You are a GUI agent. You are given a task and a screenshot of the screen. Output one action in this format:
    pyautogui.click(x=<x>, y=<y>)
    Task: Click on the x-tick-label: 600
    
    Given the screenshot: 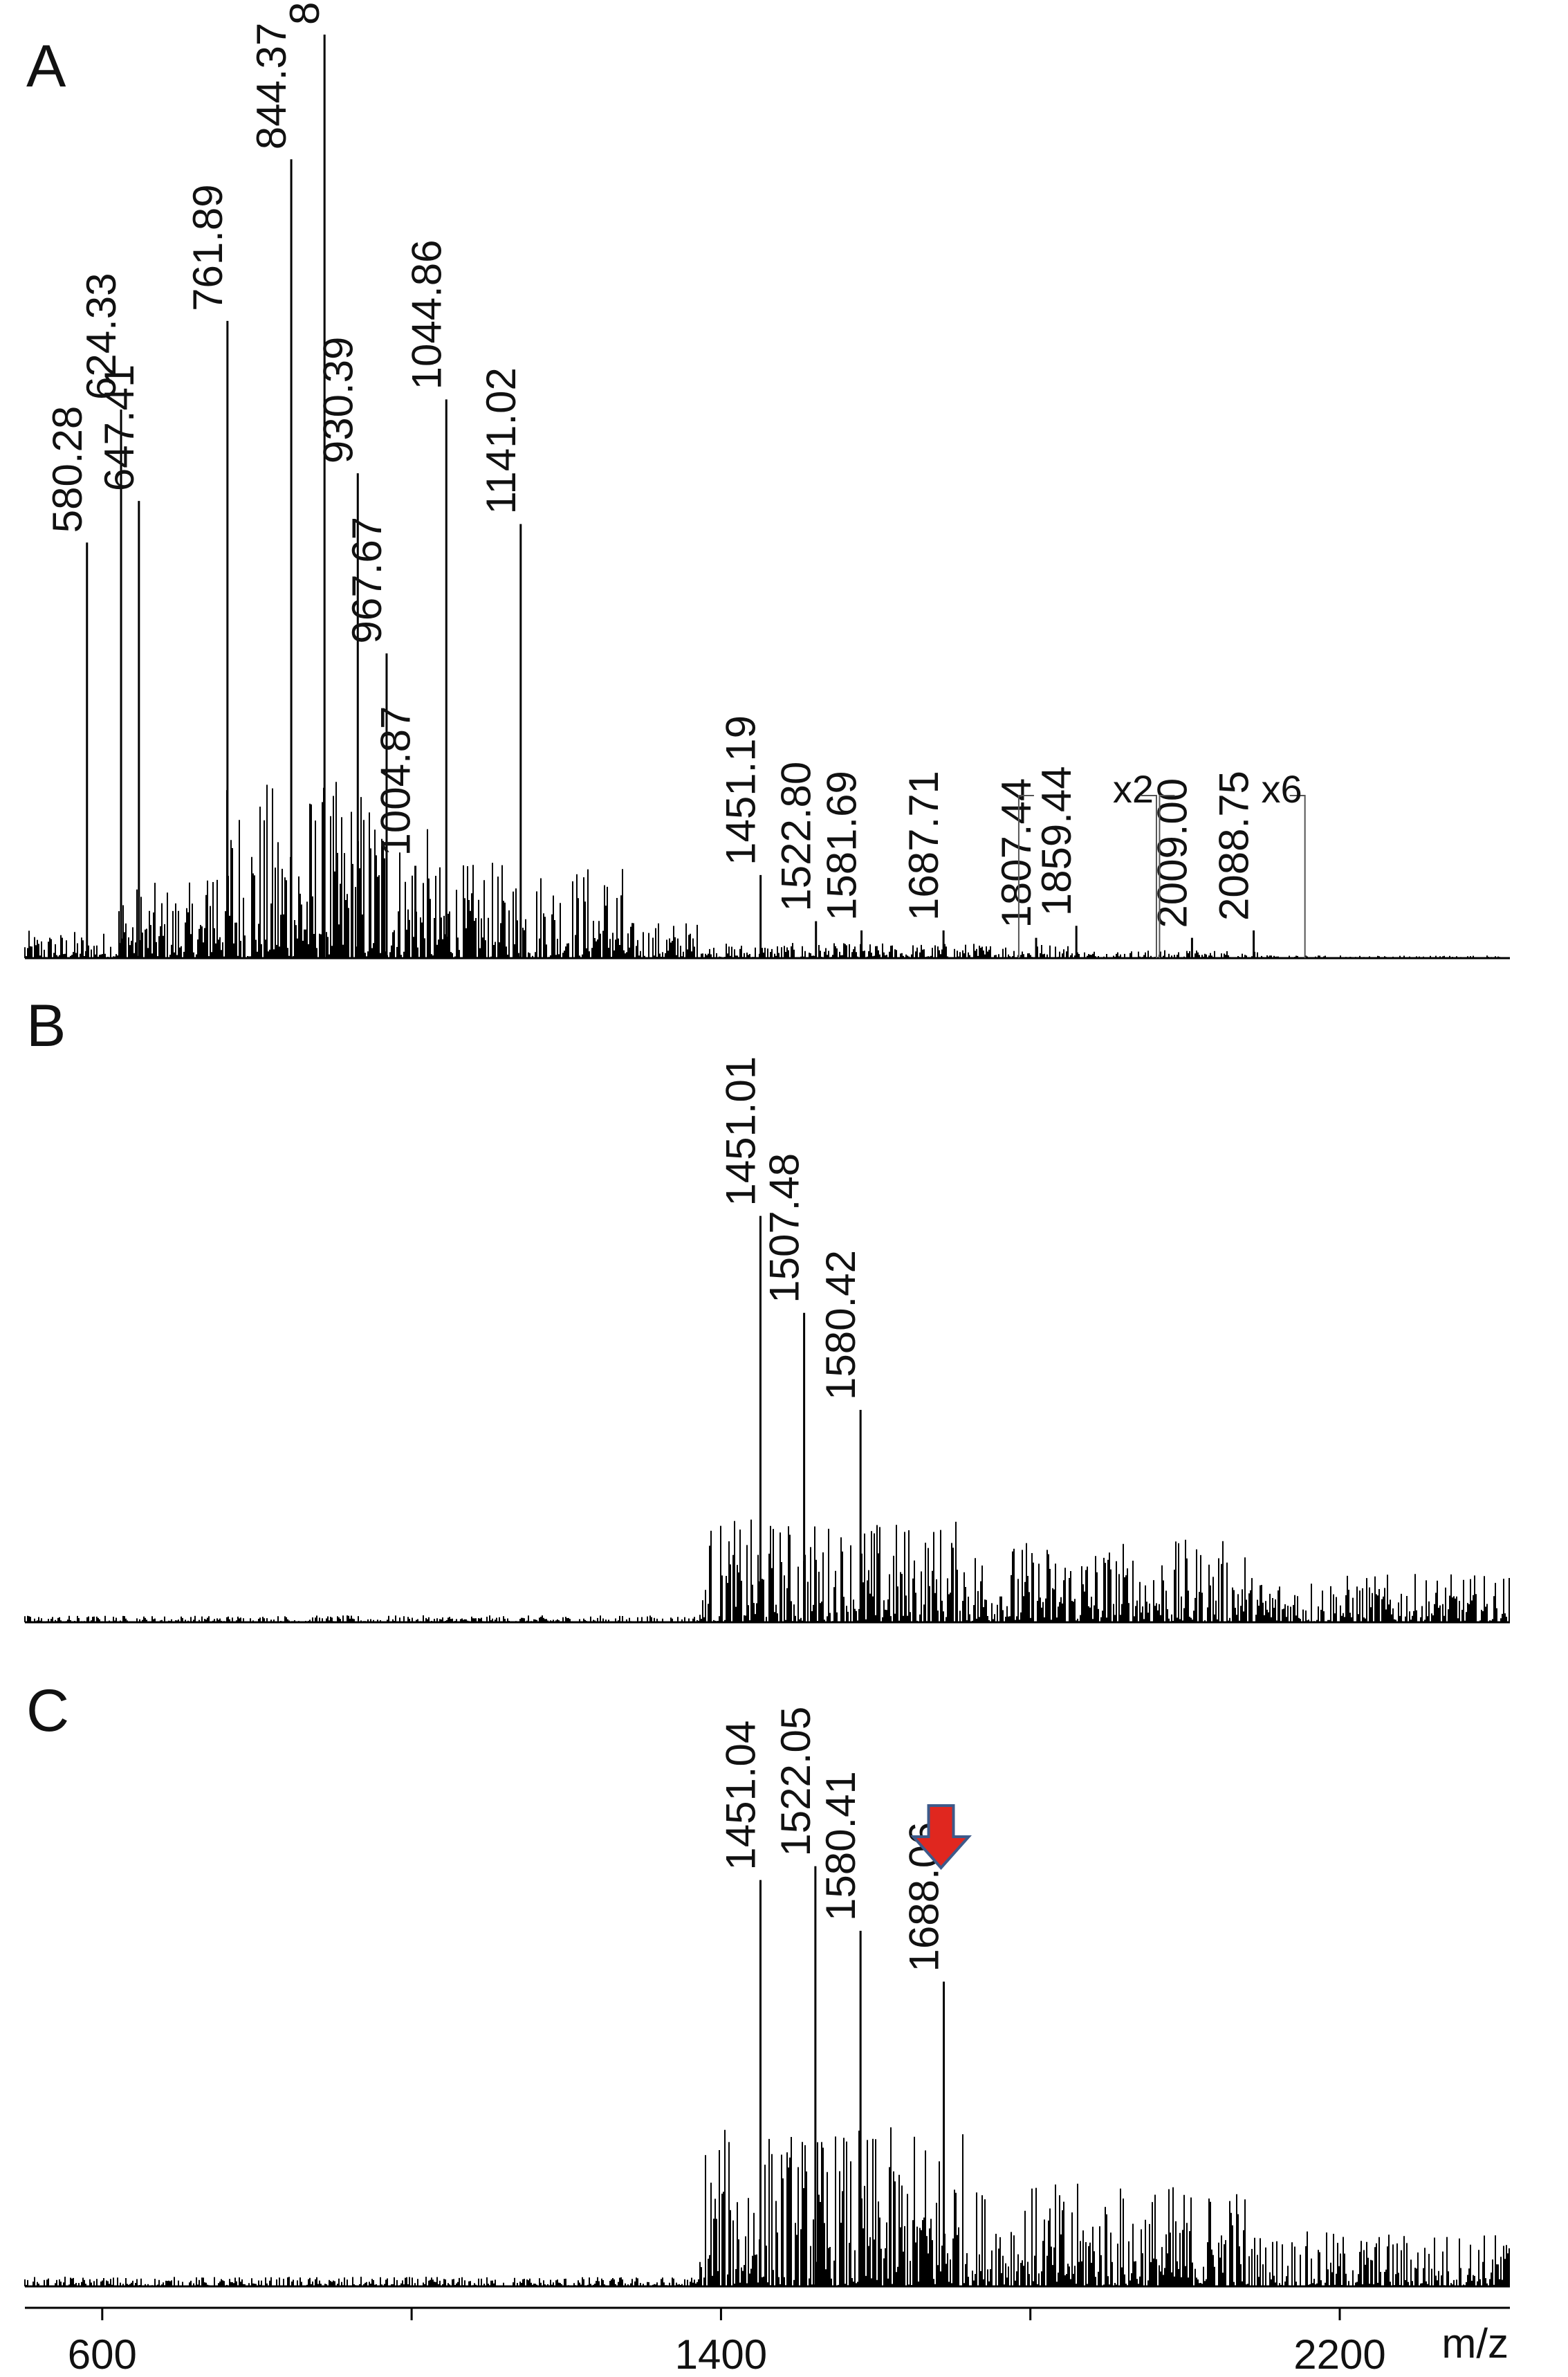 What is the action you would take?
    pyautogui.click(x=102, y=2354)
    